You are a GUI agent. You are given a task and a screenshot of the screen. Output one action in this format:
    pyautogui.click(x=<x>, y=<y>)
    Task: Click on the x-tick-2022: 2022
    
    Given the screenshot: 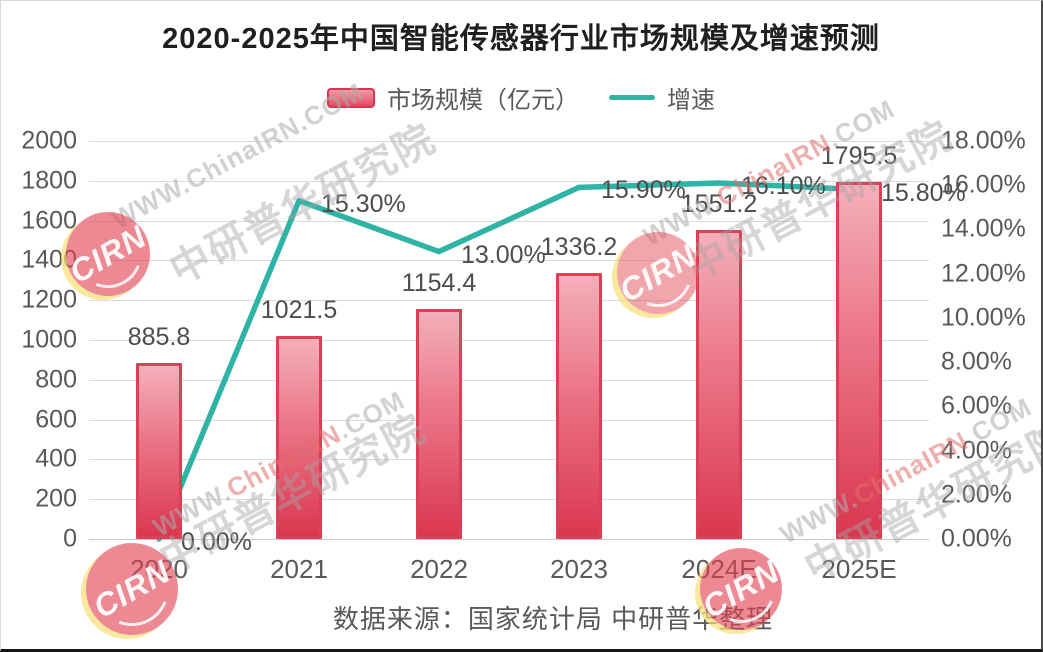 What is the action you would take?
    pyautogui.click(x=439, y=569)
    